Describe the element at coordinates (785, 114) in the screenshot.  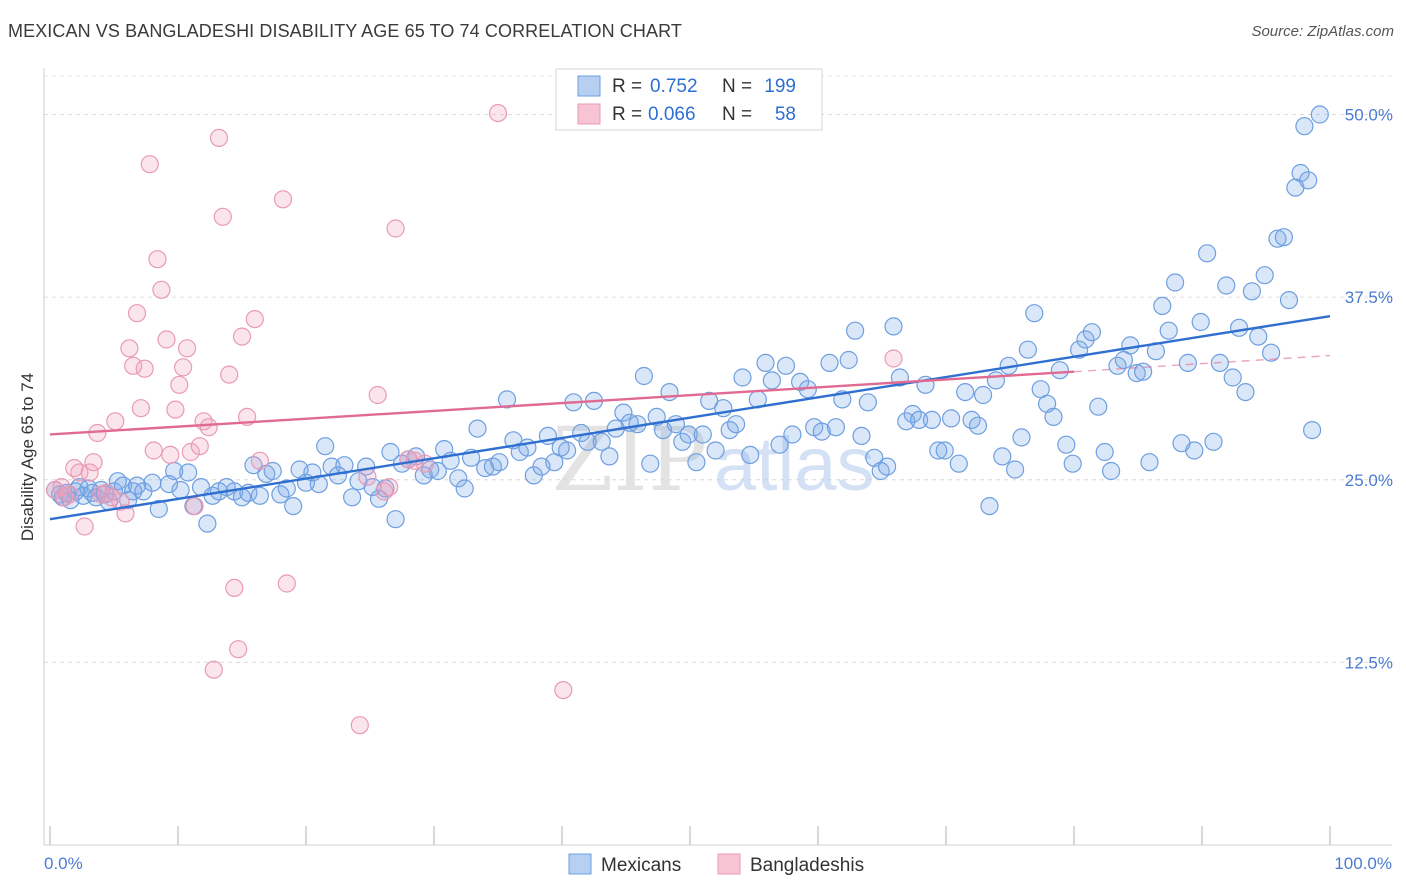
I see `legend-n-value-bangladeshis: 58` at that location.